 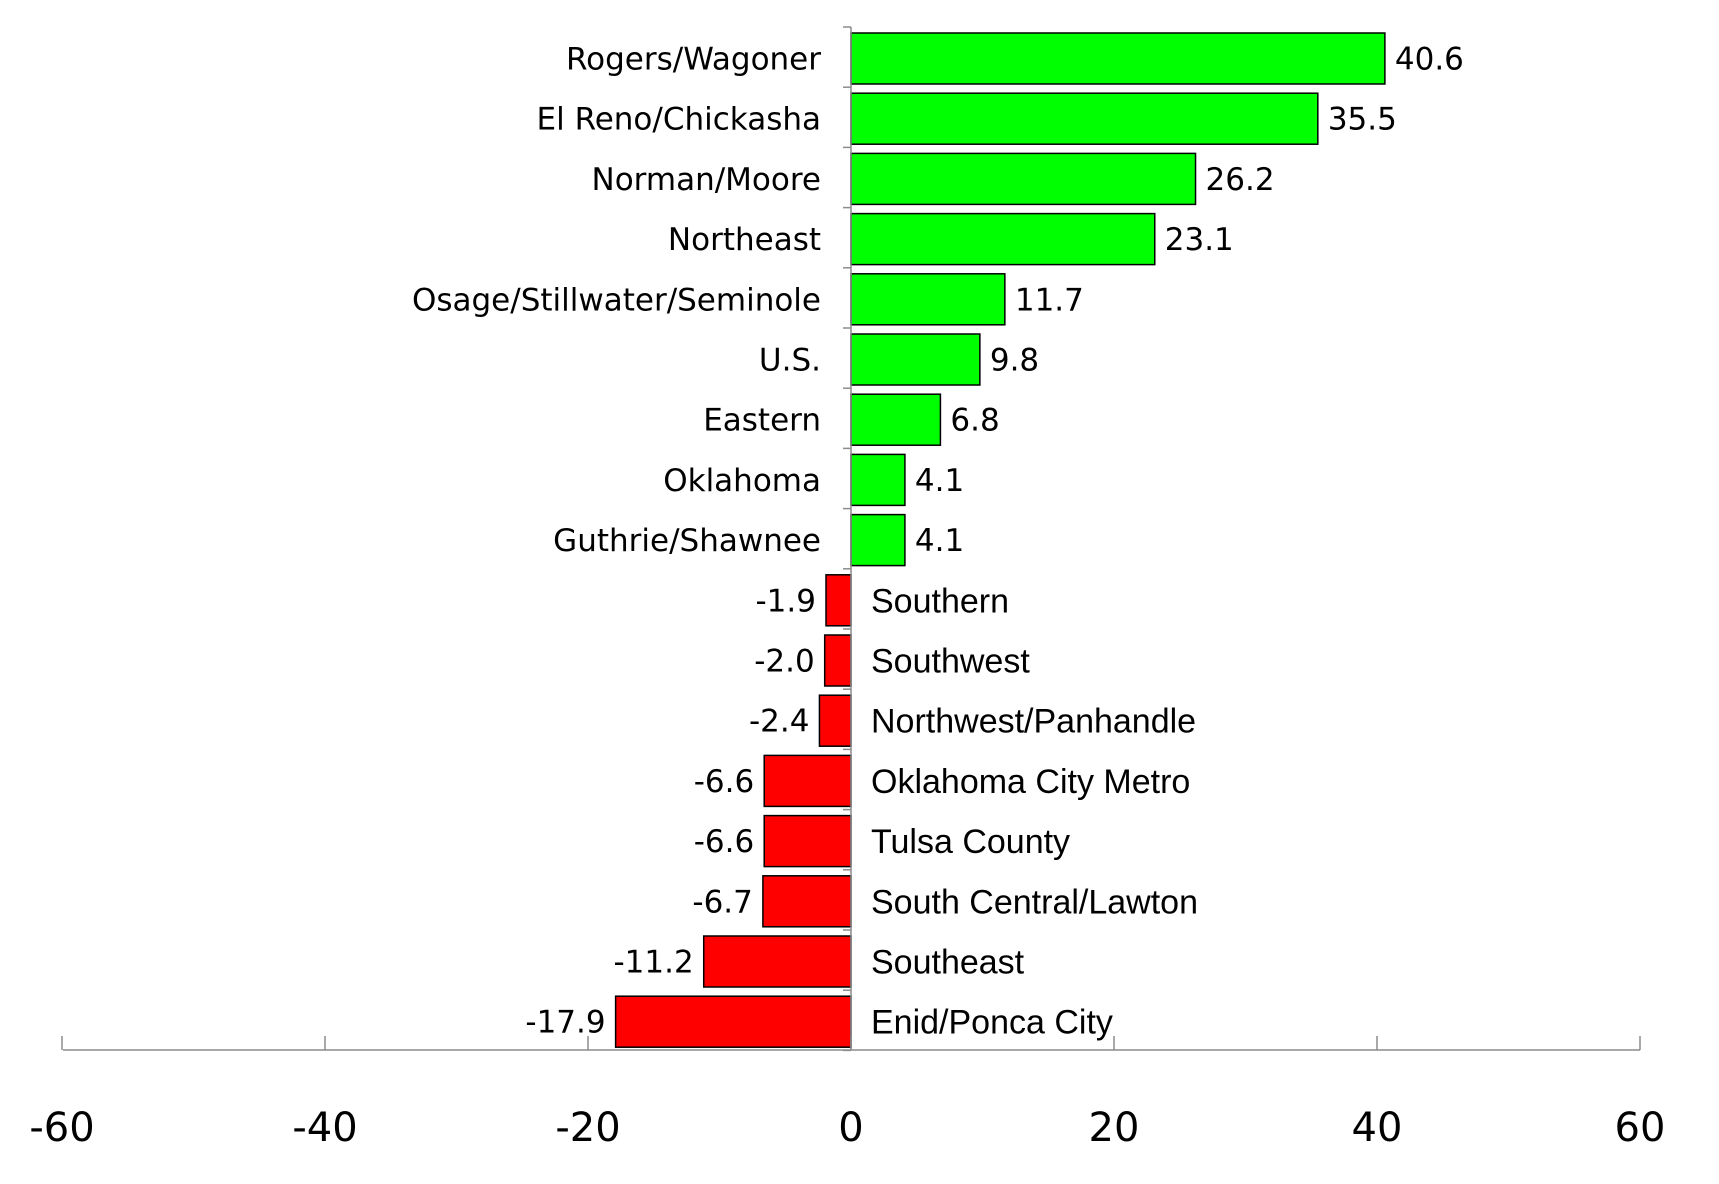 I want to click on value-label-northeast: 23.1, so click(x=1199, y=240).